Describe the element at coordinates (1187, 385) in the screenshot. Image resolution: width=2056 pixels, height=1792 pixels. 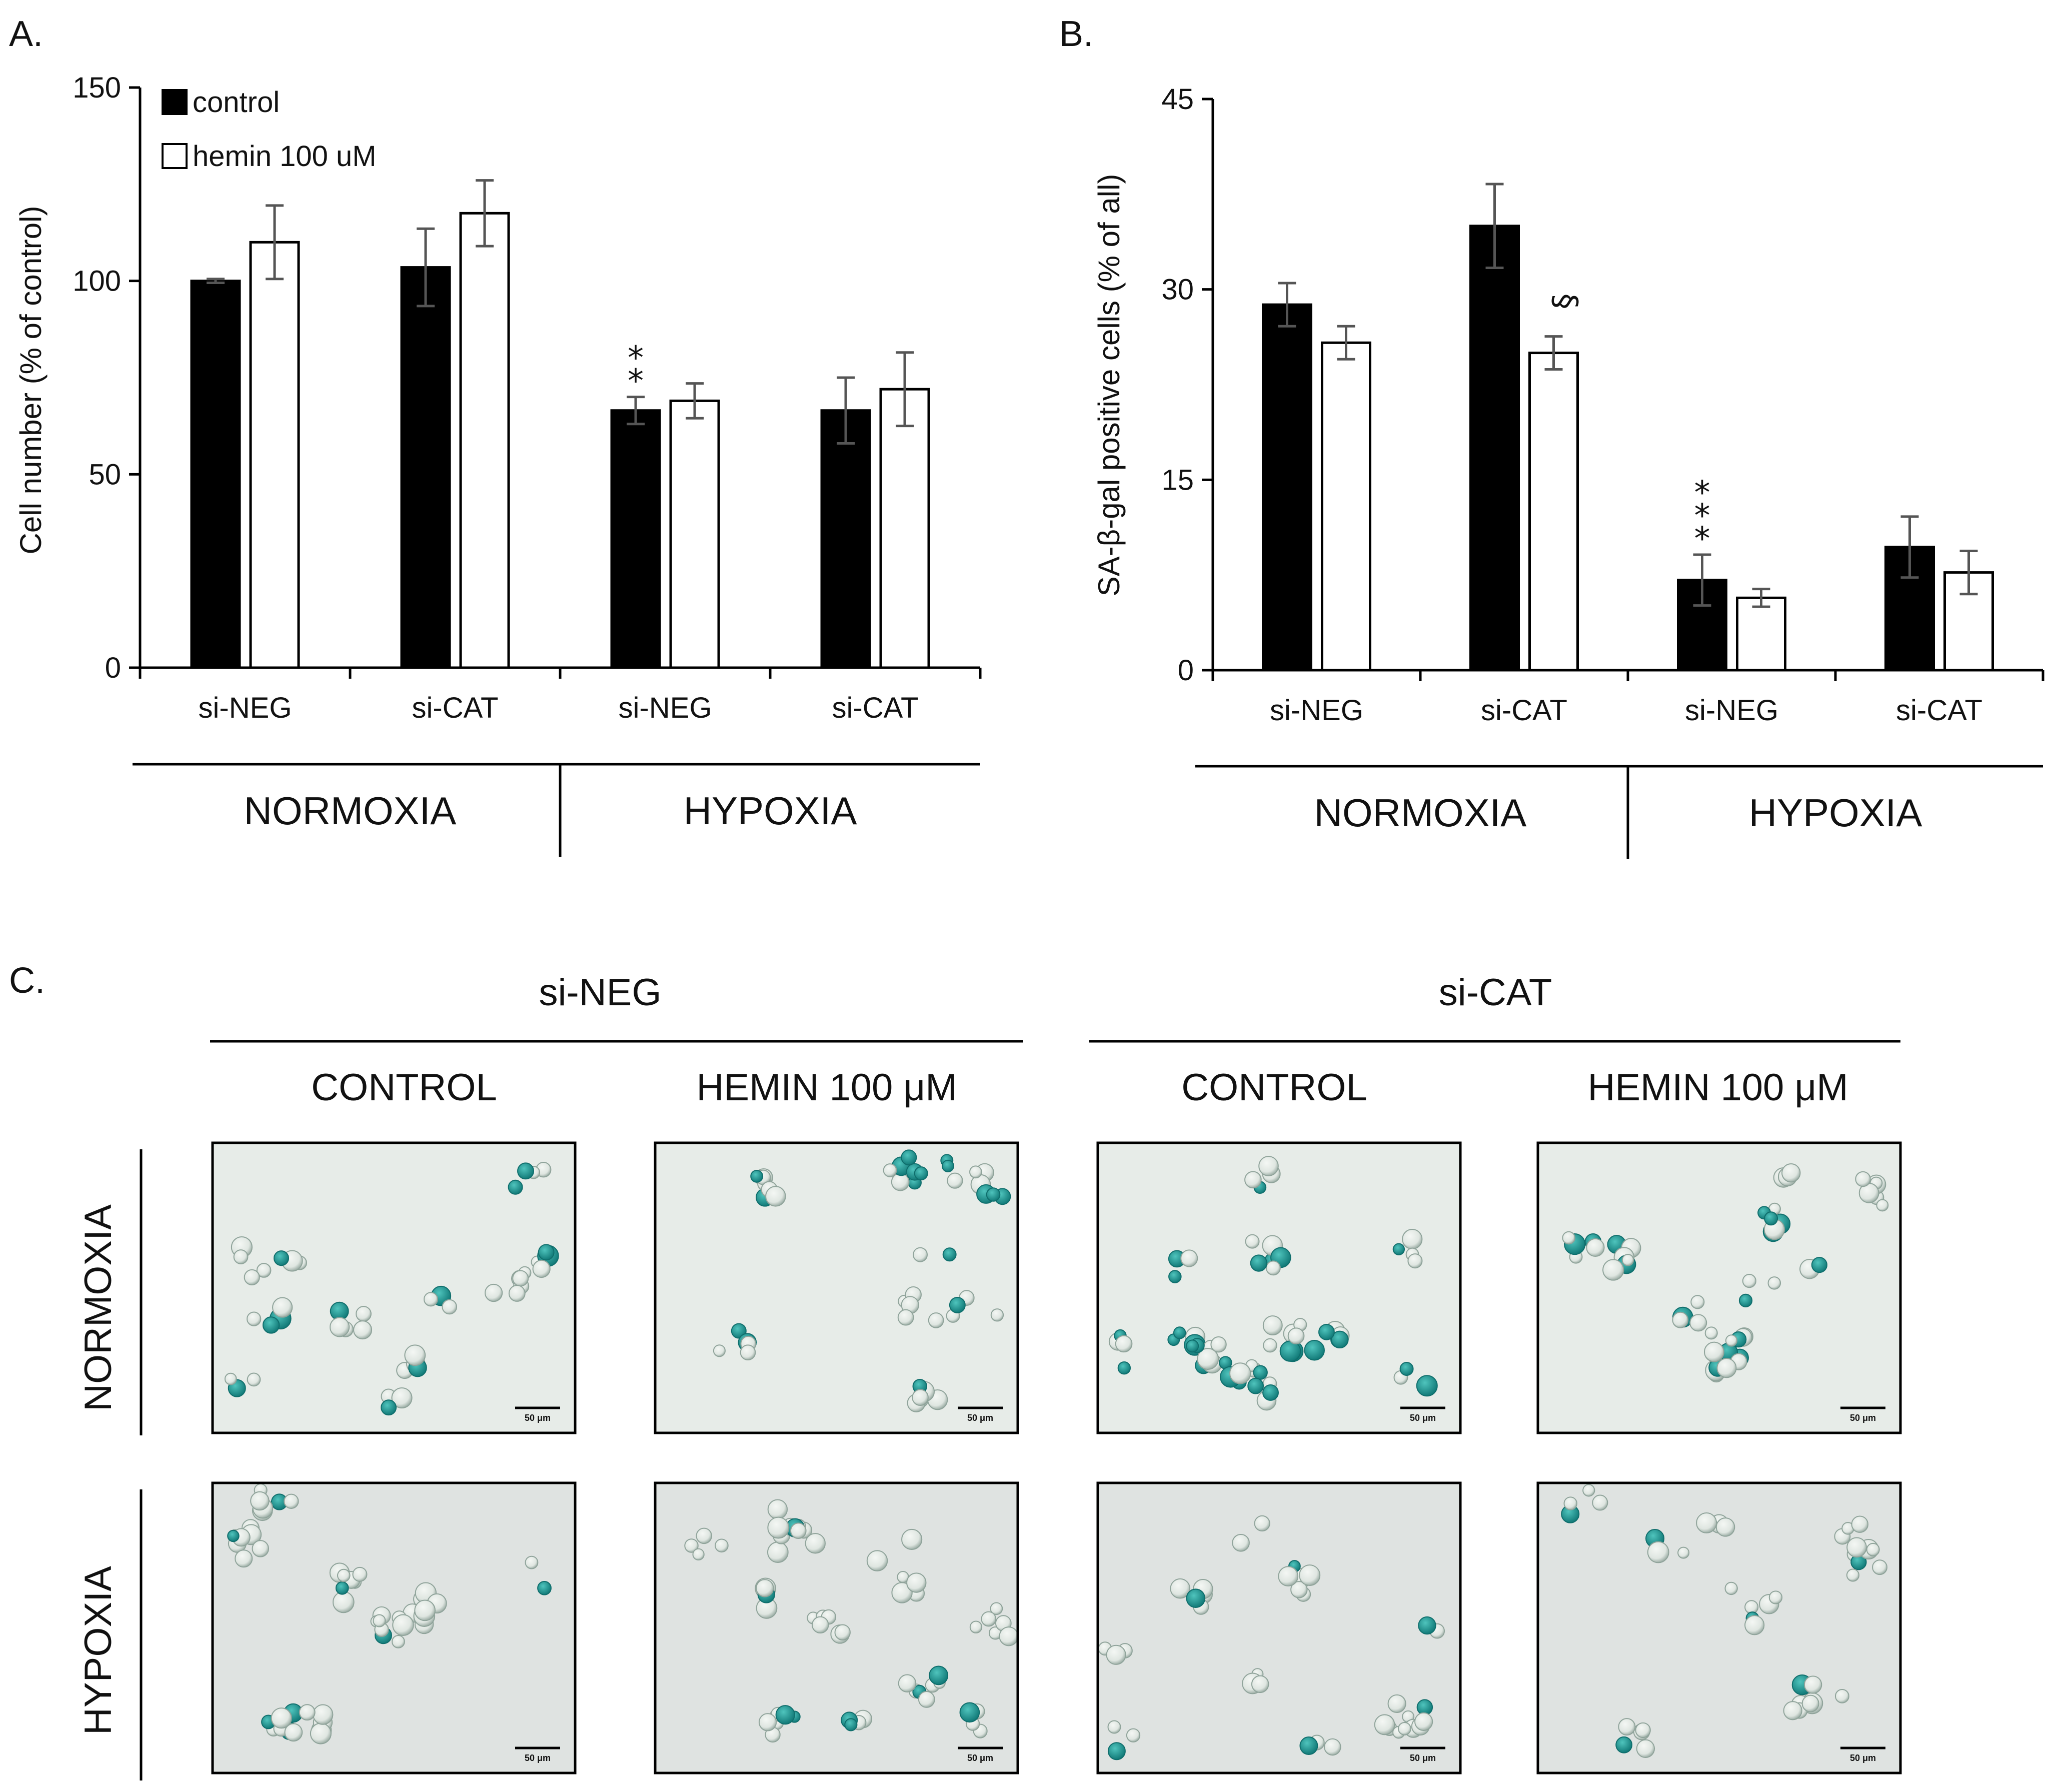
I see `chart-b-y-ticks: 0 15 30 45` at that location.